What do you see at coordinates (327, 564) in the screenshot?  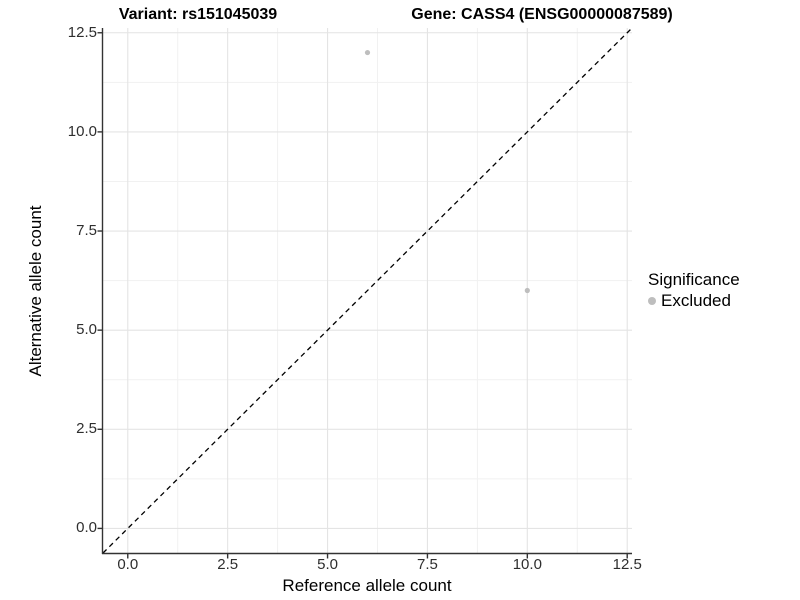 I see `x-tick-label: 5.0` at bounding box center [327, 564].